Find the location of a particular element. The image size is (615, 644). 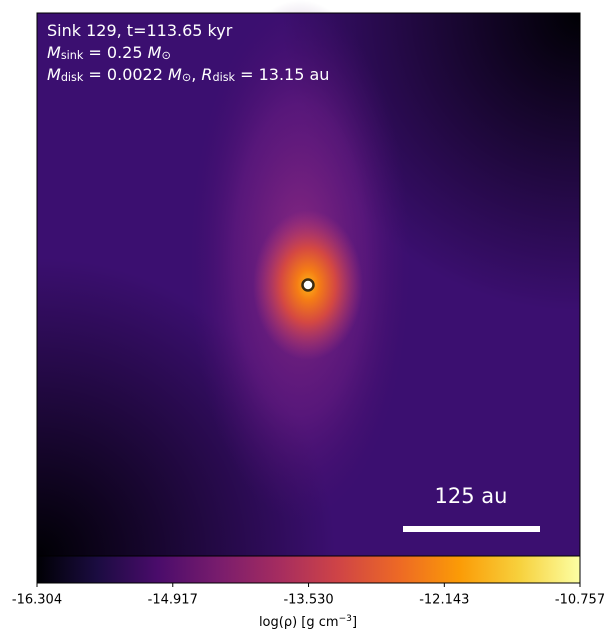

text-segment: R is located at coordinates (206, 74).